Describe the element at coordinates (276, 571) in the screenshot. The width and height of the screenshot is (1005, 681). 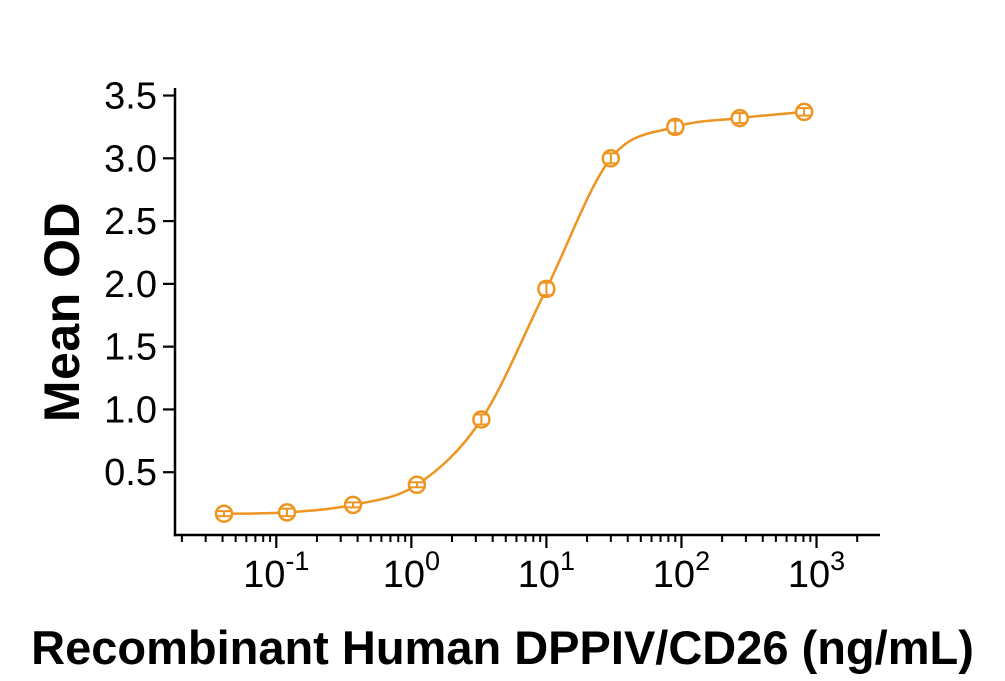
I see `x-tick-label: 10⁻¹` at that location.